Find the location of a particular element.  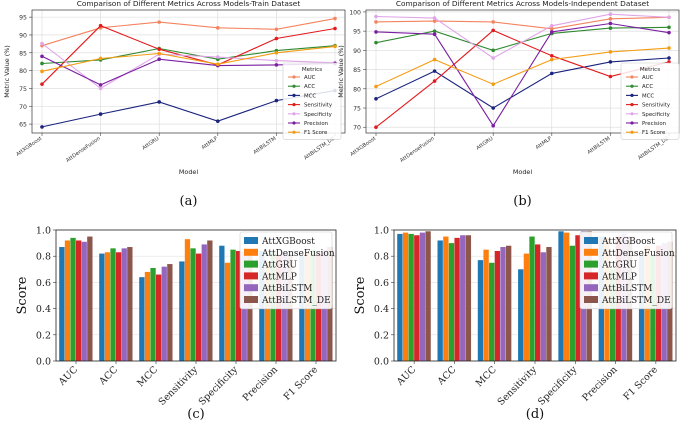

legend-box is located at coordinates (286, 270).